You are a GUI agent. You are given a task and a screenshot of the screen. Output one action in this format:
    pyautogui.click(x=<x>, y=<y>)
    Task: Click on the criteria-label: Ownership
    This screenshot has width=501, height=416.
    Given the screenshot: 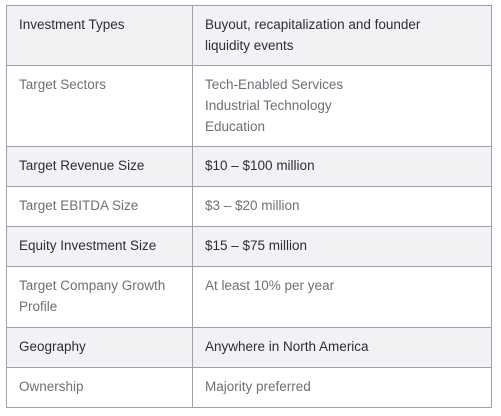 What is the action you would take?
    pyautogui.click(x=99, y=387)
    